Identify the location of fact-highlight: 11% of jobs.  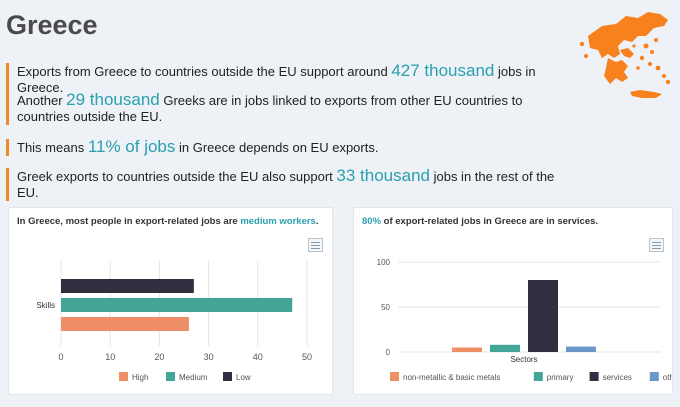
(131, 146).